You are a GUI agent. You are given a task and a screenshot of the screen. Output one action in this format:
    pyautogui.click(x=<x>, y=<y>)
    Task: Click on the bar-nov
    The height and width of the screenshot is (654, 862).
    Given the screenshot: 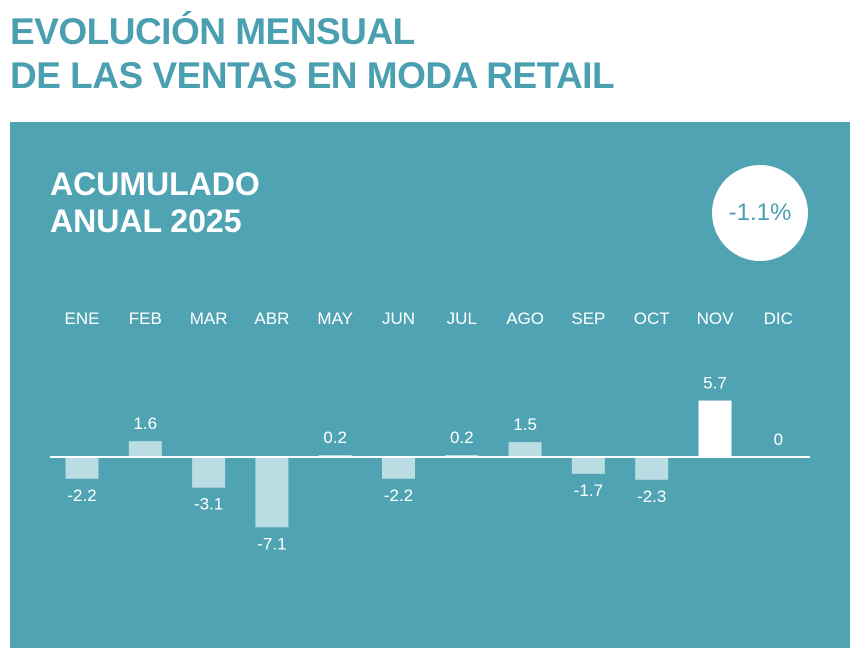 What is the action you would take?
    pyautogui.click(x=715, y=428)
    